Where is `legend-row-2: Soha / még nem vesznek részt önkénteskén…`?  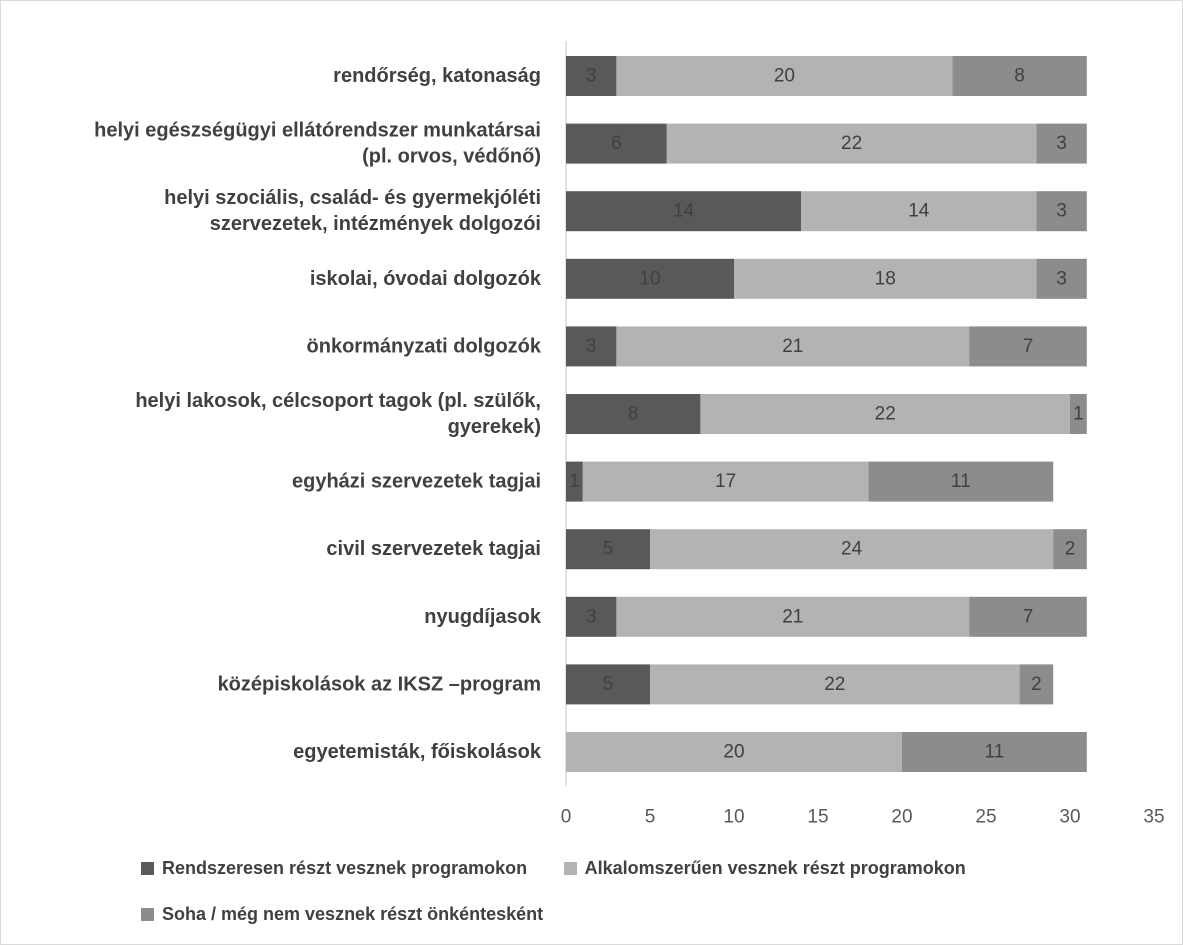 legend-row-2: Soha / még nem vesznek részt önkénteskén… is located at coordinates (358, 917).